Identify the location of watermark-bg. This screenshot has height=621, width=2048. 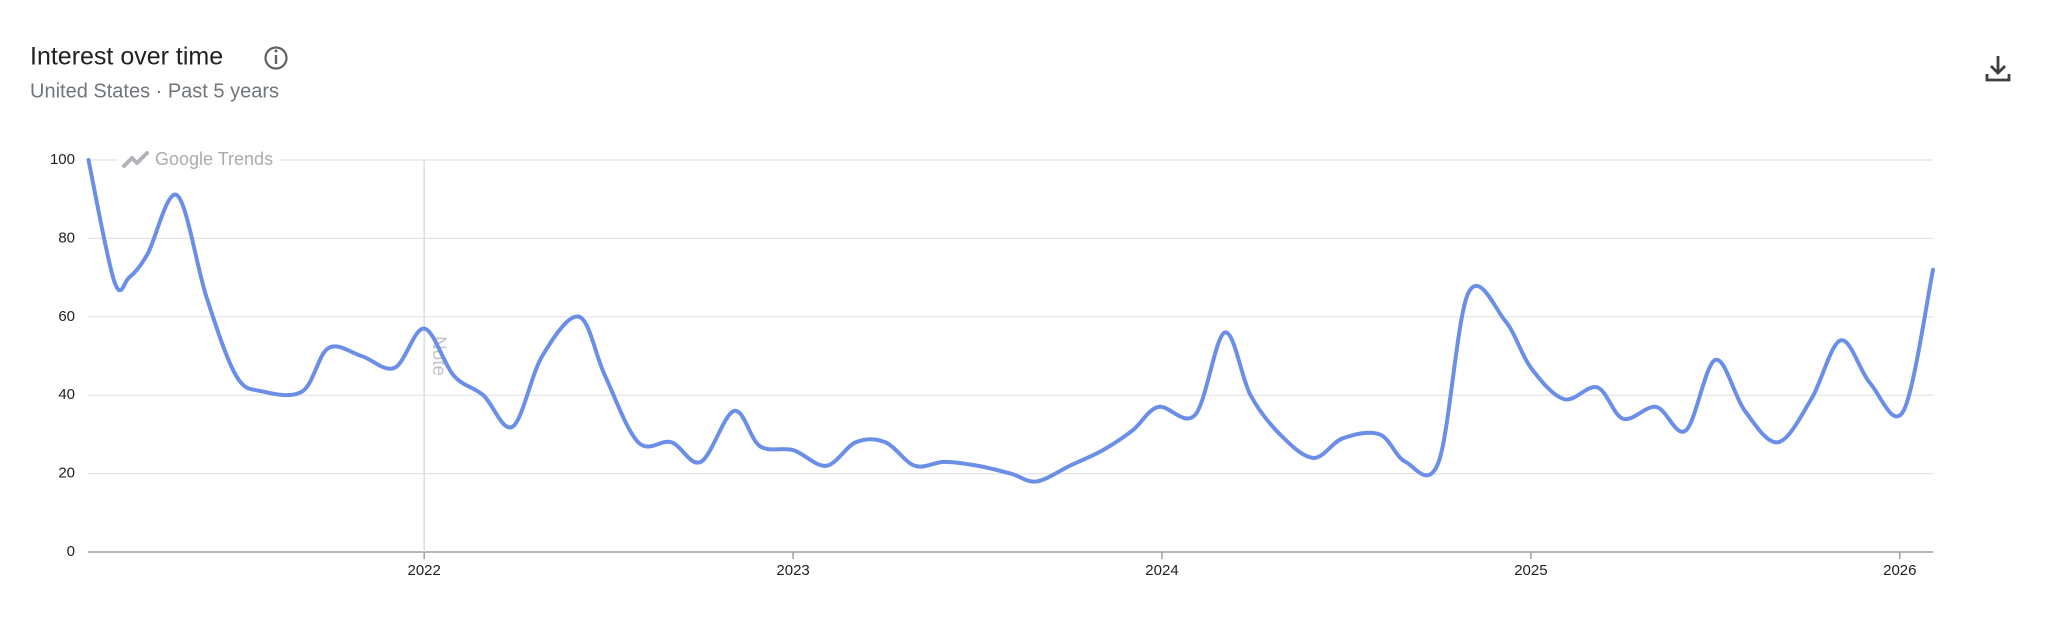
(199, 160).